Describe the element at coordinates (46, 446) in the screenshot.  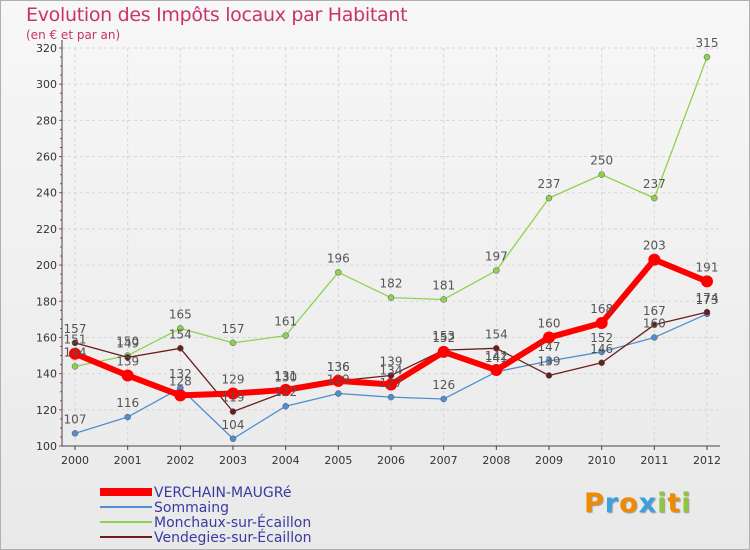
I see `y-tick-label: 100` at that location.